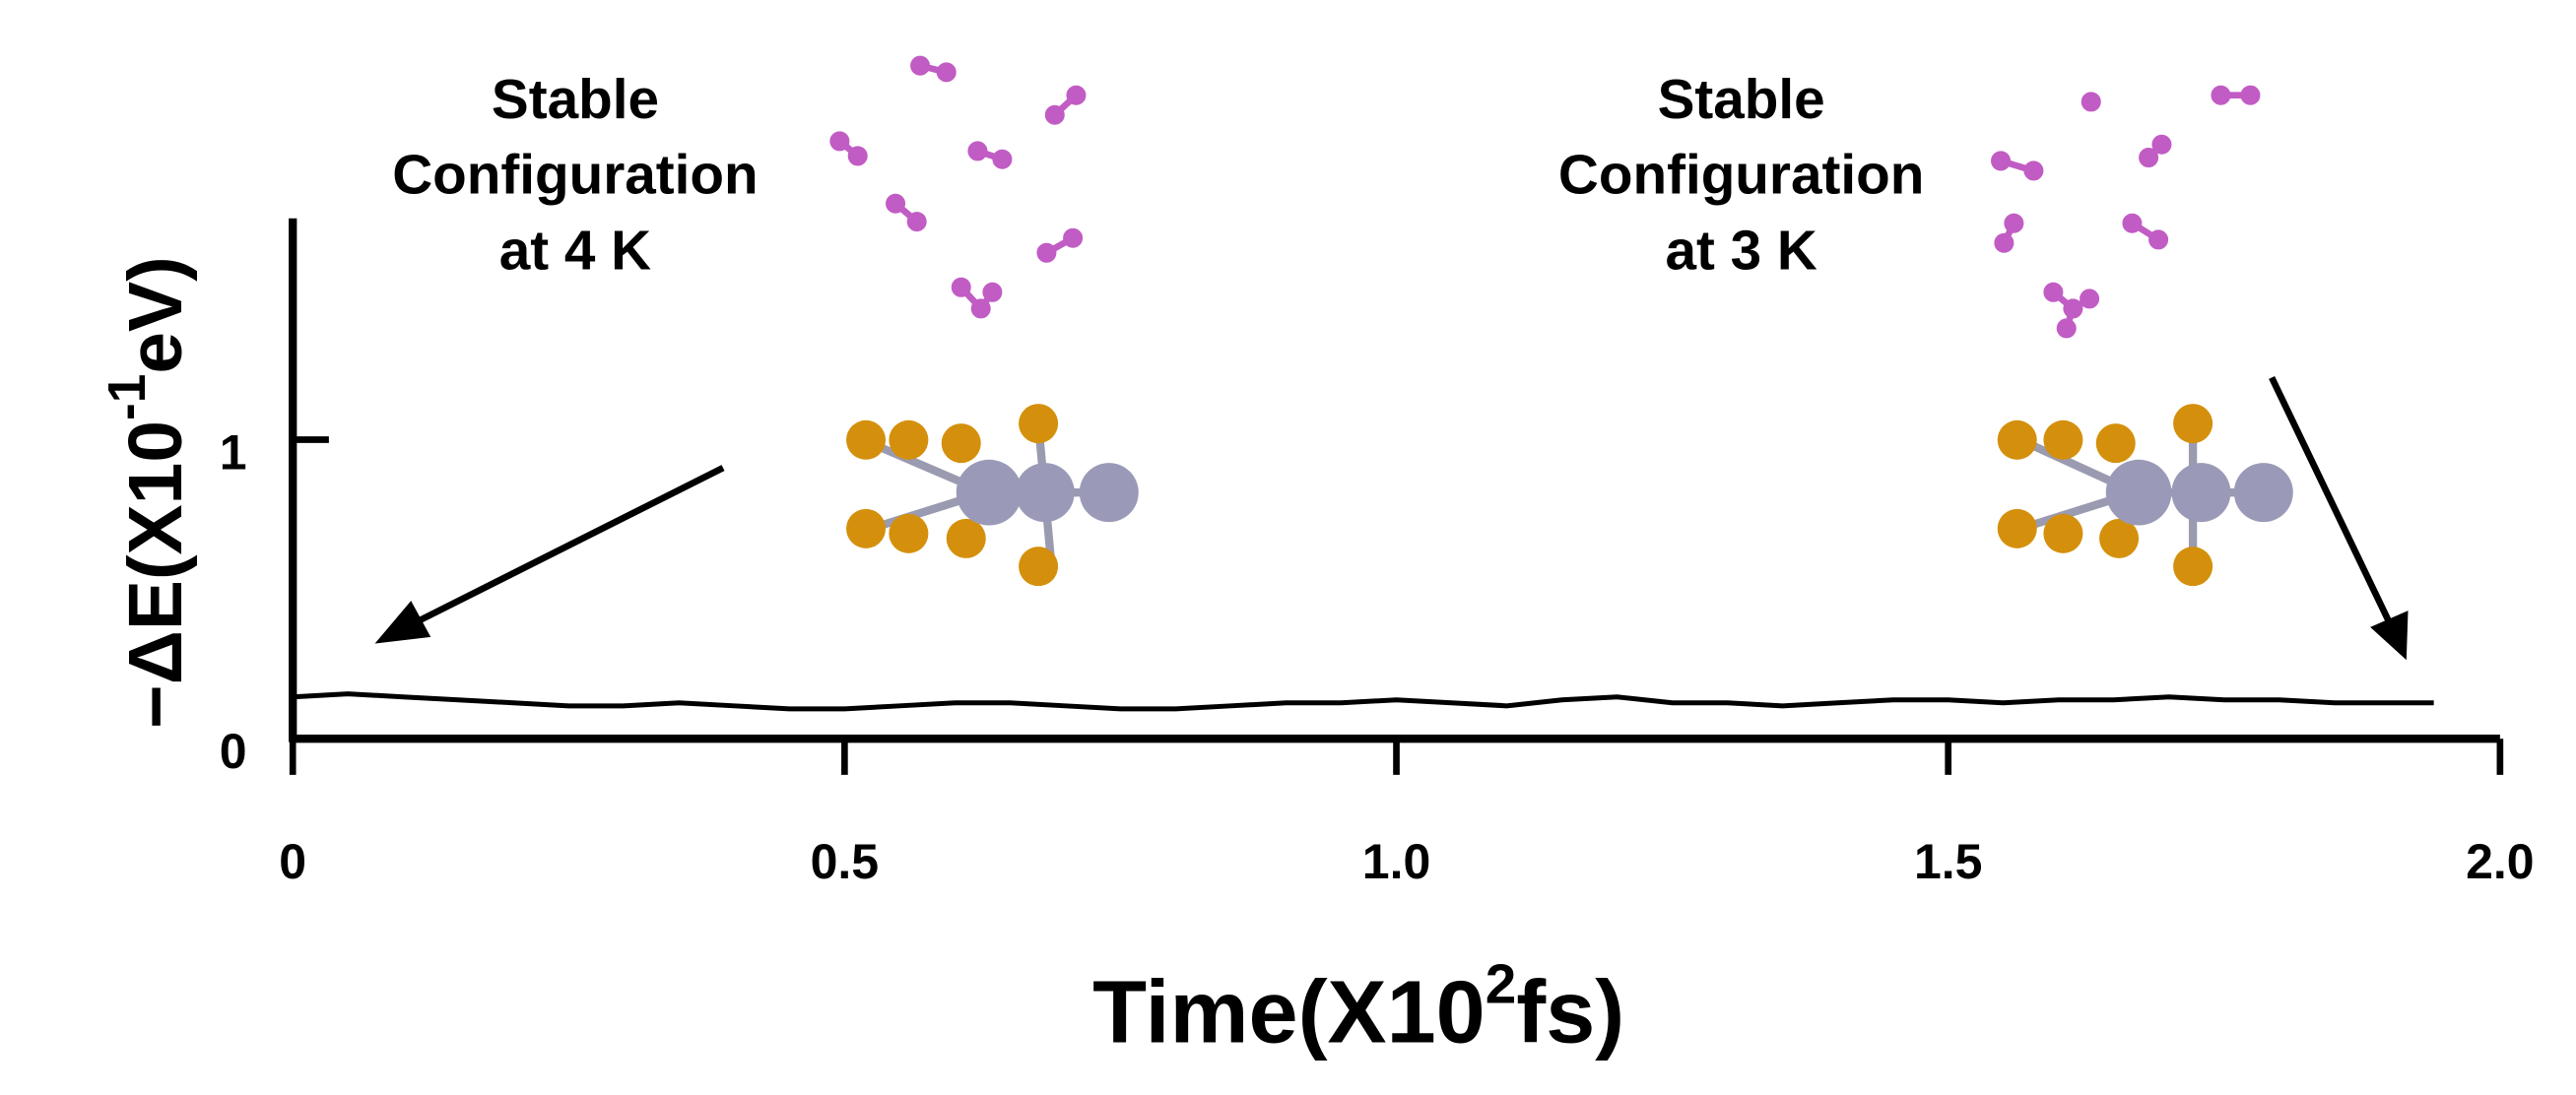 This screenshot has width=2576, height=1095. What do you see at coordinates (1949, 861) in the screenshot?
I see `x-tick-label: 1.5` at bounding box center [1949, 861].